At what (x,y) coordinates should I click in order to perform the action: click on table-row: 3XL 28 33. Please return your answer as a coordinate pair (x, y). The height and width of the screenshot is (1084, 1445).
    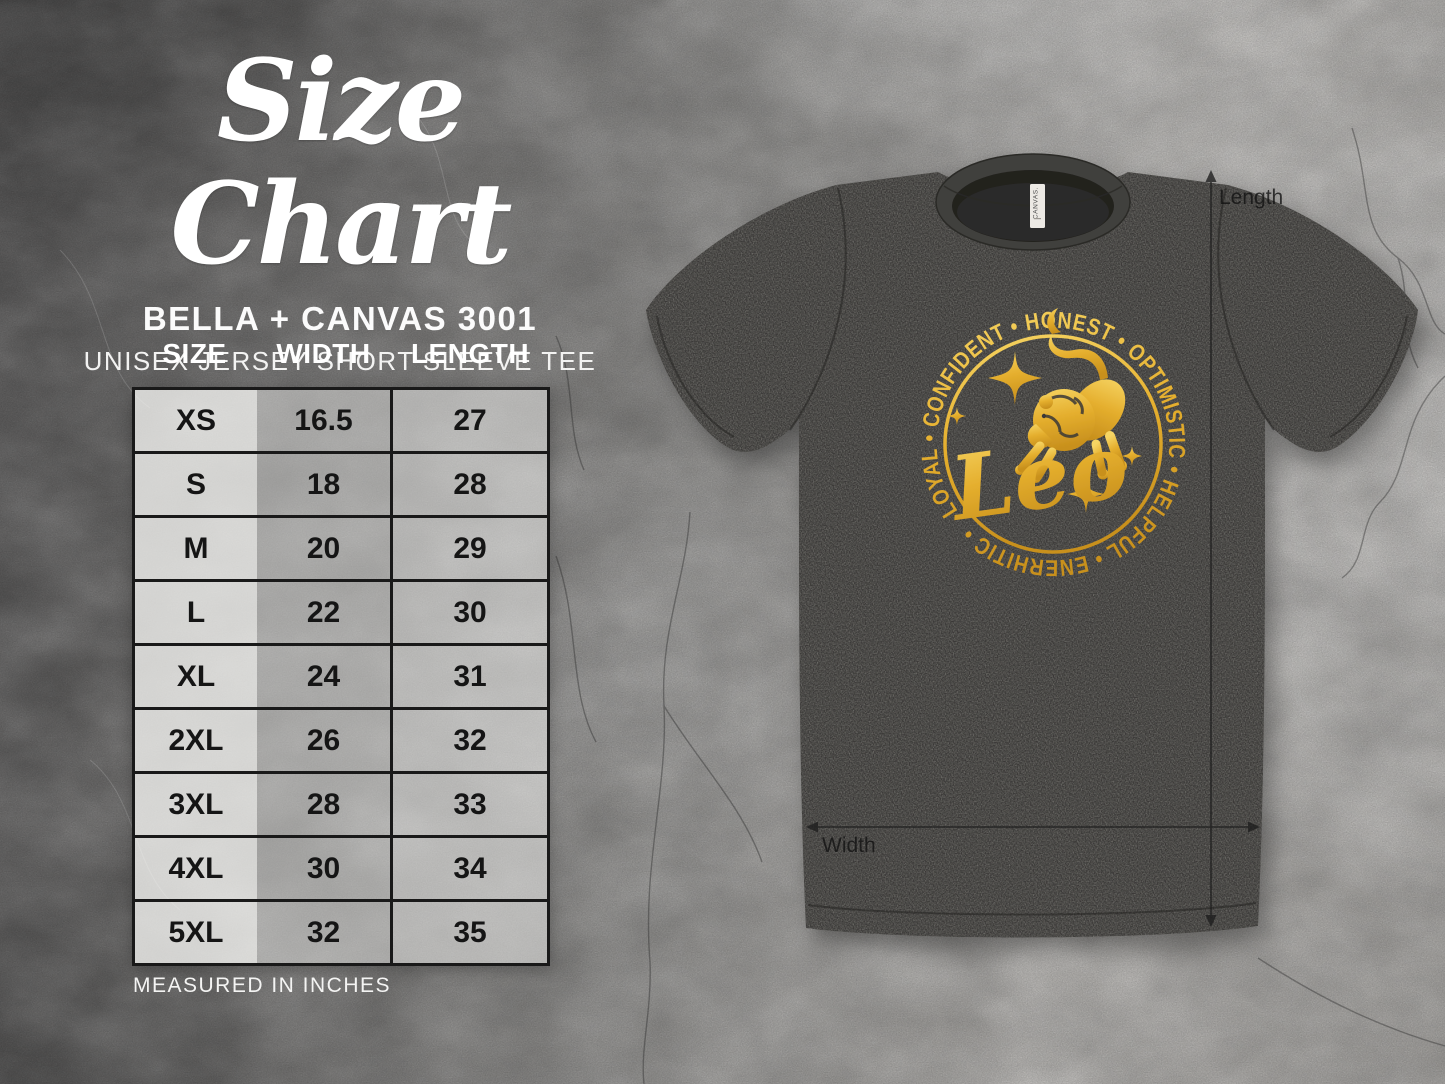
    Looking at the image, I should click on (341, 806).